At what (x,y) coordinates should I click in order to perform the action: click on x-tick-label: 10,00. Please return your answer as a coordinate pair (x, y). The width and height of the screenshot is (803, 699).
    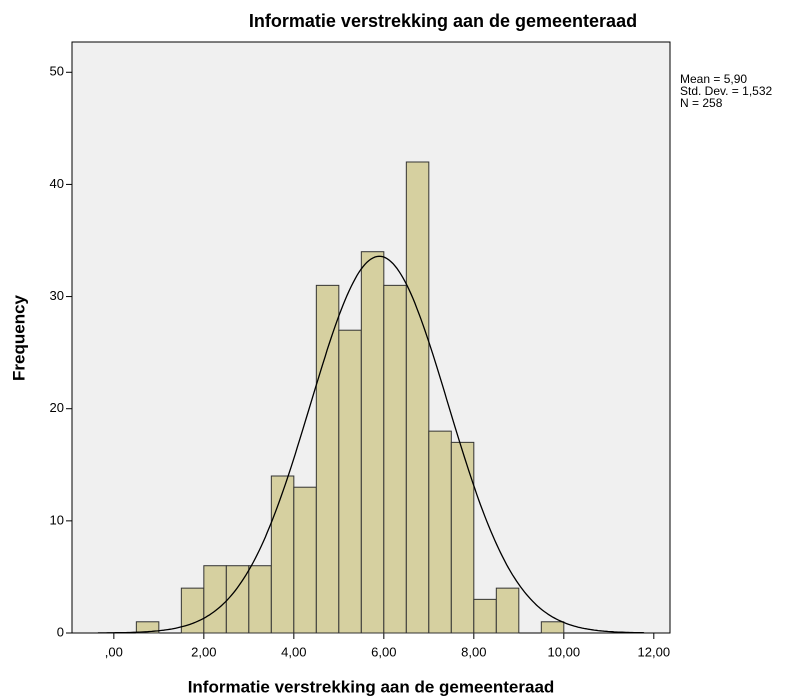
    Looking at the image, I should click on (564, 651).